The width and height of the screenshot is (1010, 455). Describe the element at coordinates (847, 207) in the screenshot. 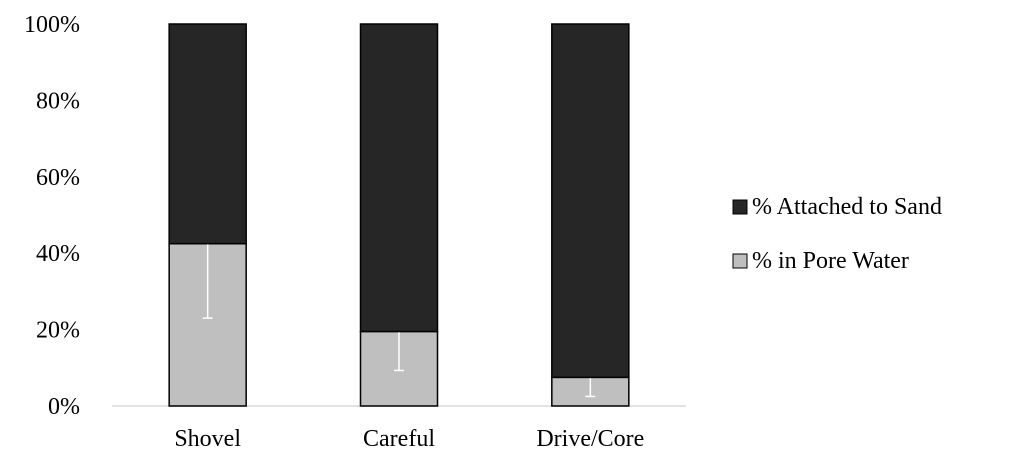

I see `legend-label: % Attached to Sand` at that location.